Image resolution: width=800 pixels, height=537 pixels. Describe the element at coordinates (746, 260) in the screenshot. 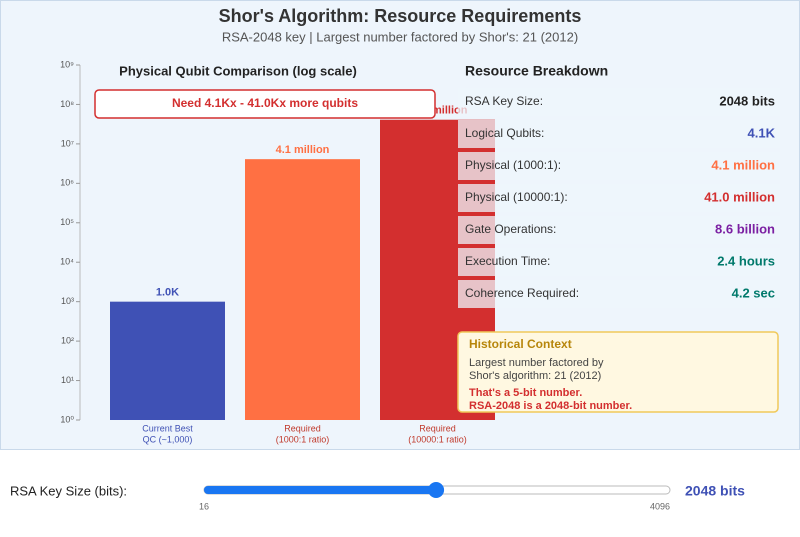

I see `row-value: 2.4 hours` at that location.